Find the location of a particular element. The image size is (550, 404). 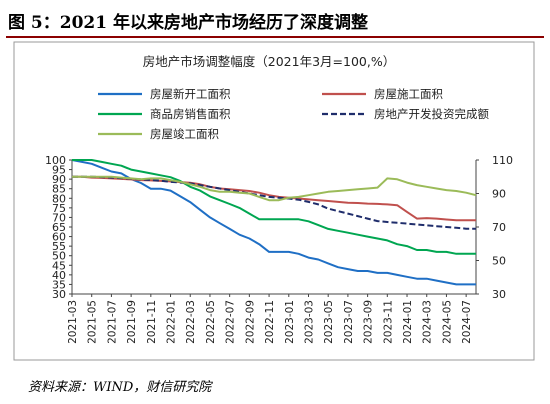

right-tick-label: 110 is located at coordinates (502, 160).